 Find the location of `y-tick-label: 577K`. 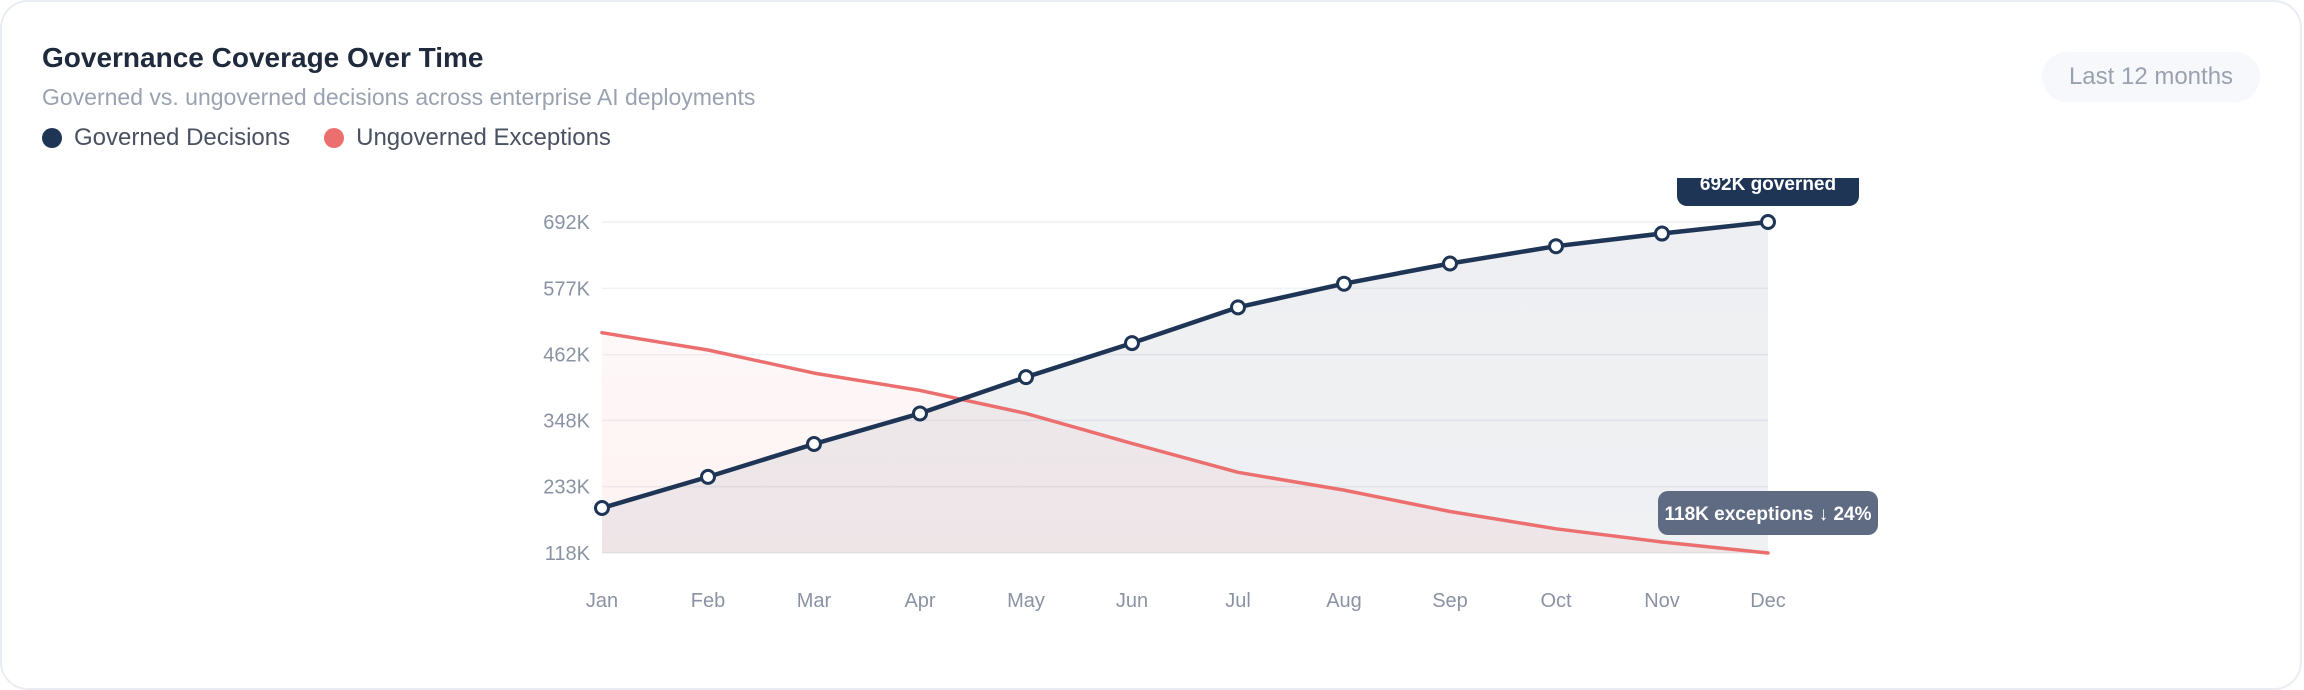

y-tick-label: 577K is located at coordinates (566, 289).